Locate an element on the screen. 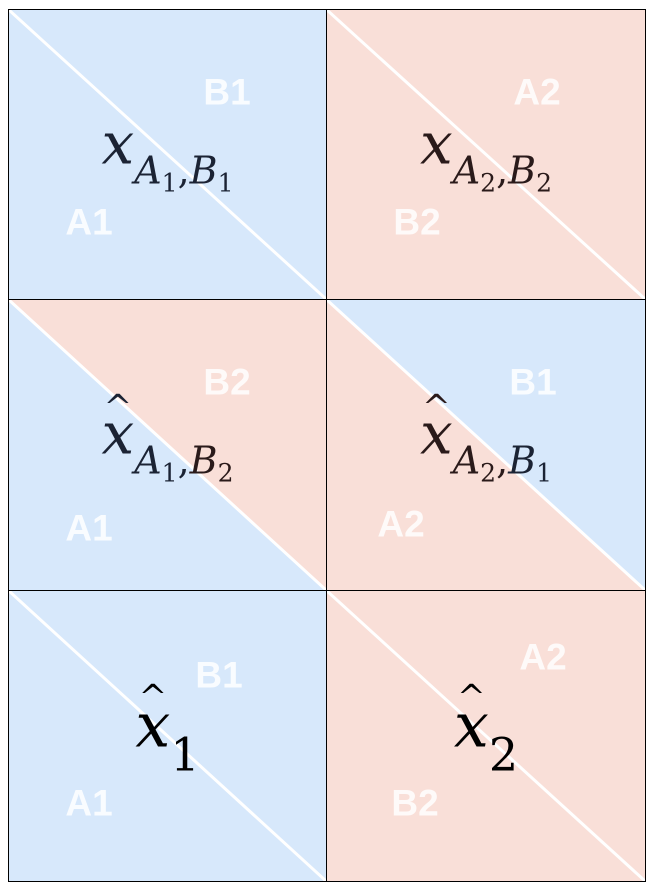 Image resolution: width=656 pixels, height=890 pixels. formula: x ^ 2 is located at coordinates (486, 729).